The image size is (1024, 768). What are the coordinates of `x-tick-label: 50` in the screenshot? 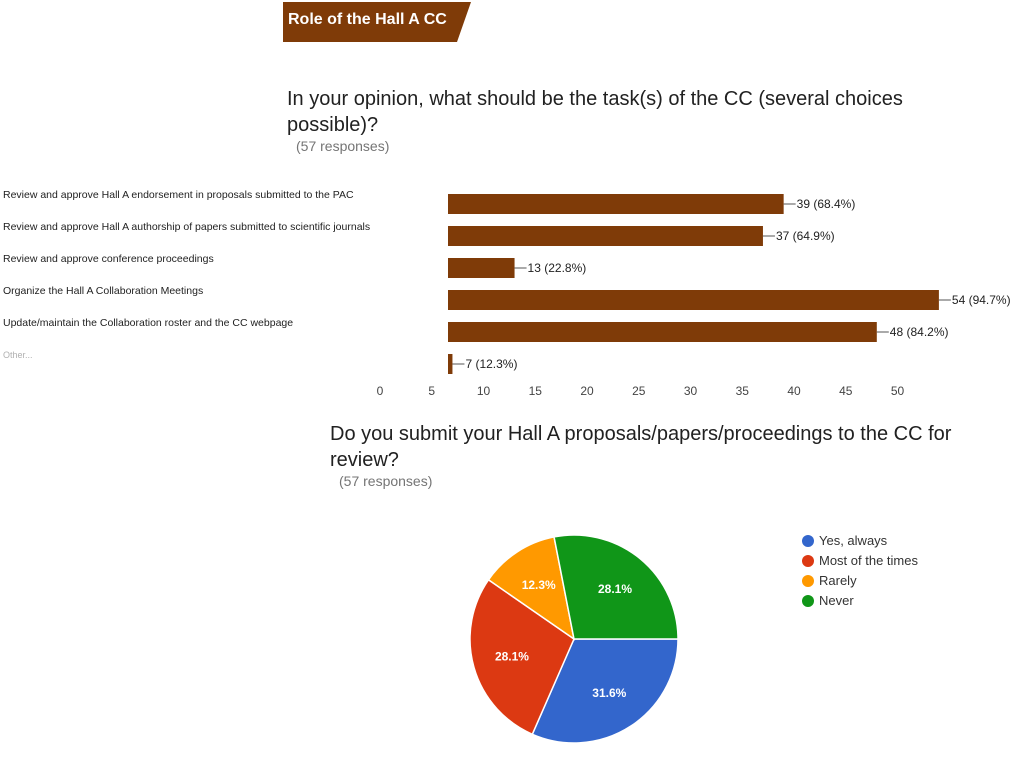 It's located at (898, 391).